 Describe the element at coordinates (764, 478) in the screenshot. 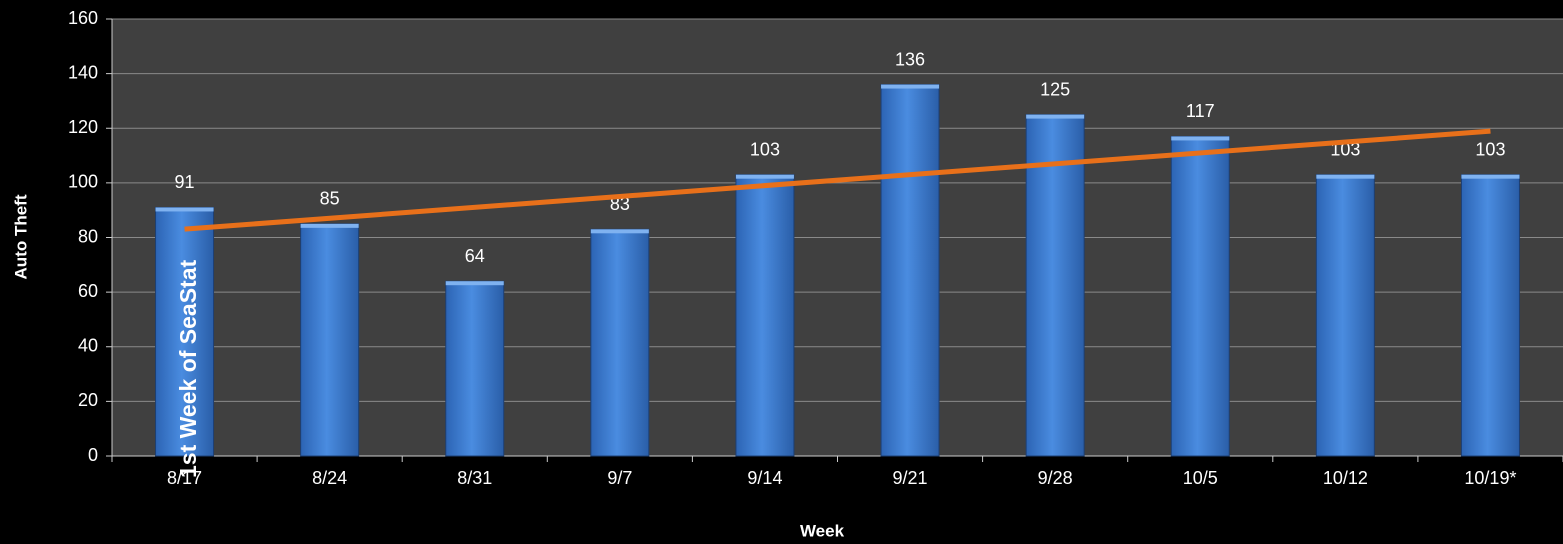

I see `x-tick-label: 9/14` at that location.